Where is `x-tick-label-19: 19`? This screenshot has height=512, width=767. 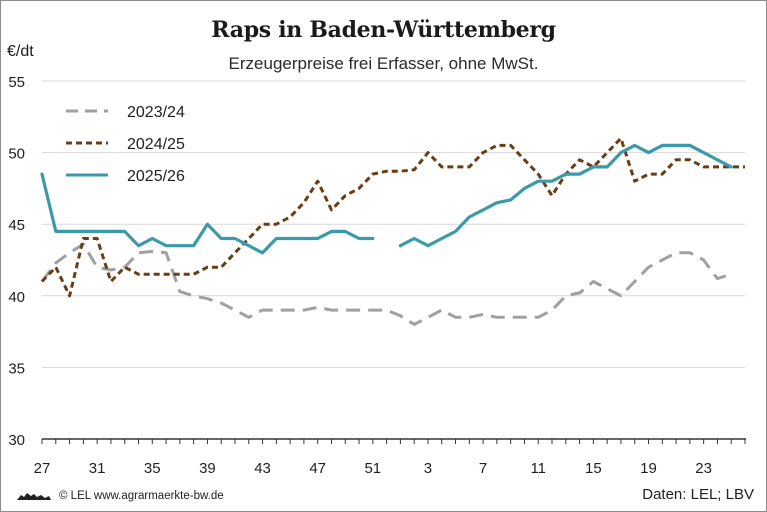
x-tick-label-19: 19 is located at coordinates (648, 468).